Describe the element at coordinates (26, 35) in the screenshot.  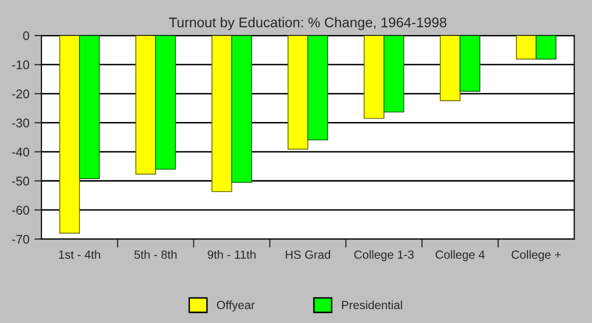
I see `y-tick-label: 0` at that location.